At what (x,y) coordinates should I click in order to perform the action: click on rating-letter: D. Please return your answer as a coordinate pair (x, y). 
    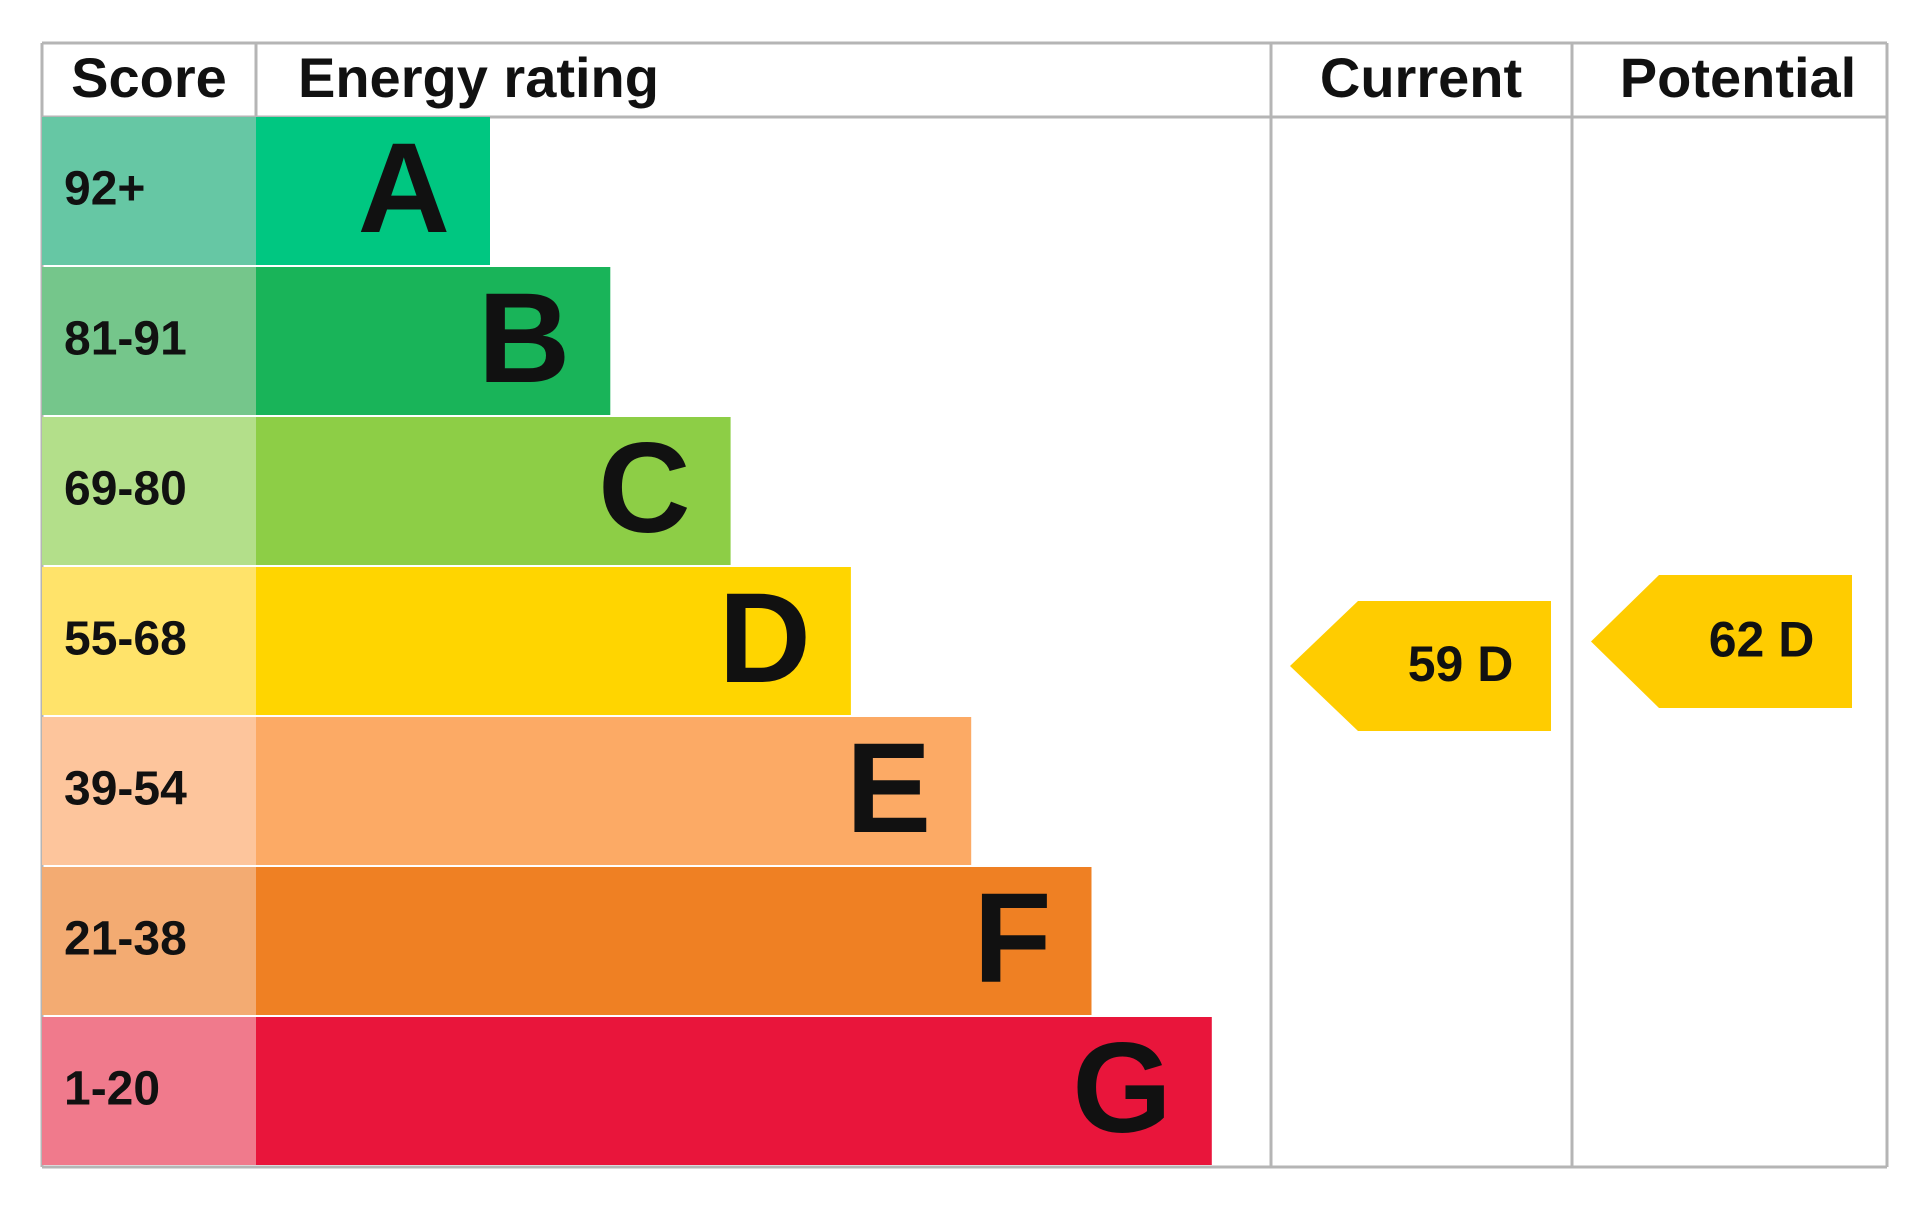
    Looking at the image, I should click on (764, 638).